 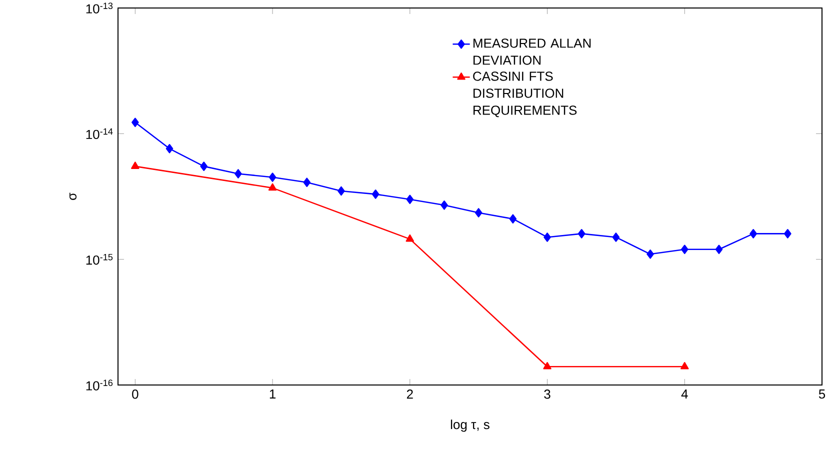 I want to click on legend-label: CASSINI FTS DISTRIBUTION REQUIREMENTS, so click(x=525, y=95).